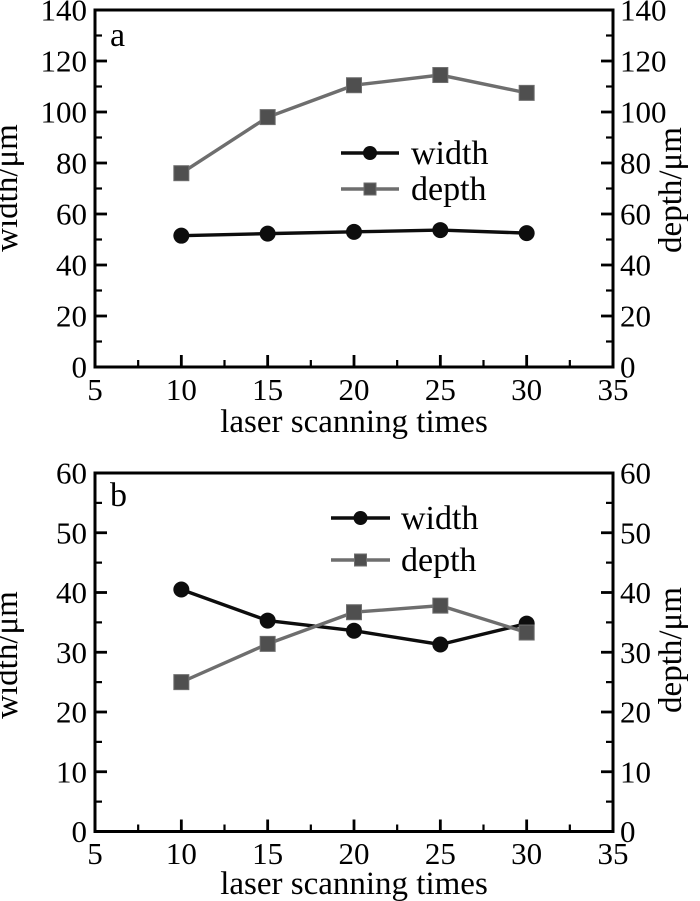 The height and width of the screenshot is (901, 700). What do you see at coordinates (117, 35) in the screenshot?
I see `panel-letter: a` at bounding box center [117, 35].